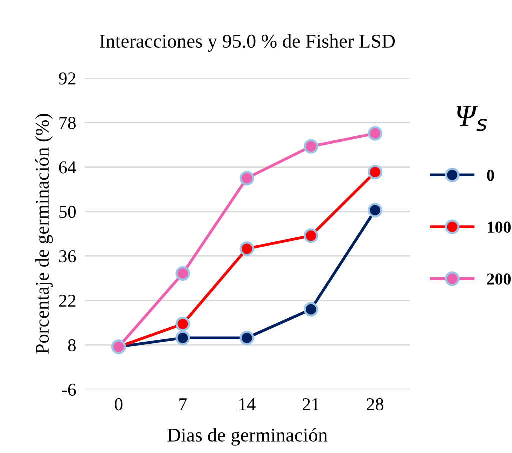  I want to click on x-tick-label: 28, so click(375, 404).